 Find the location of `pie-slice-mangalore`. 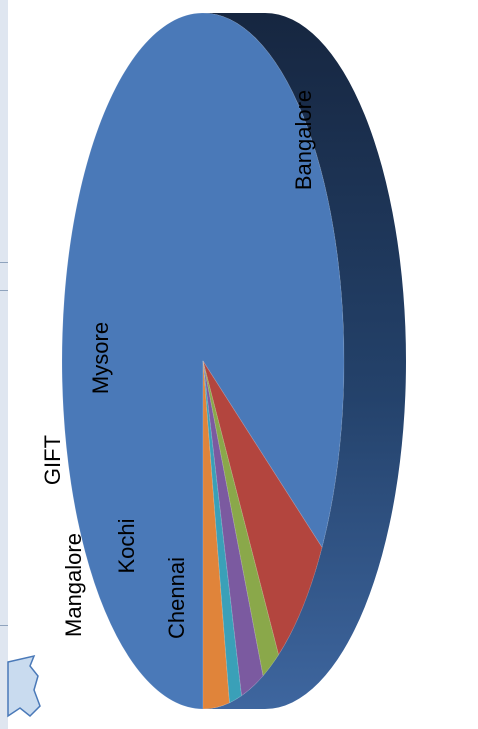

pie-slice-mangalore is located at coordinates (233, 528).